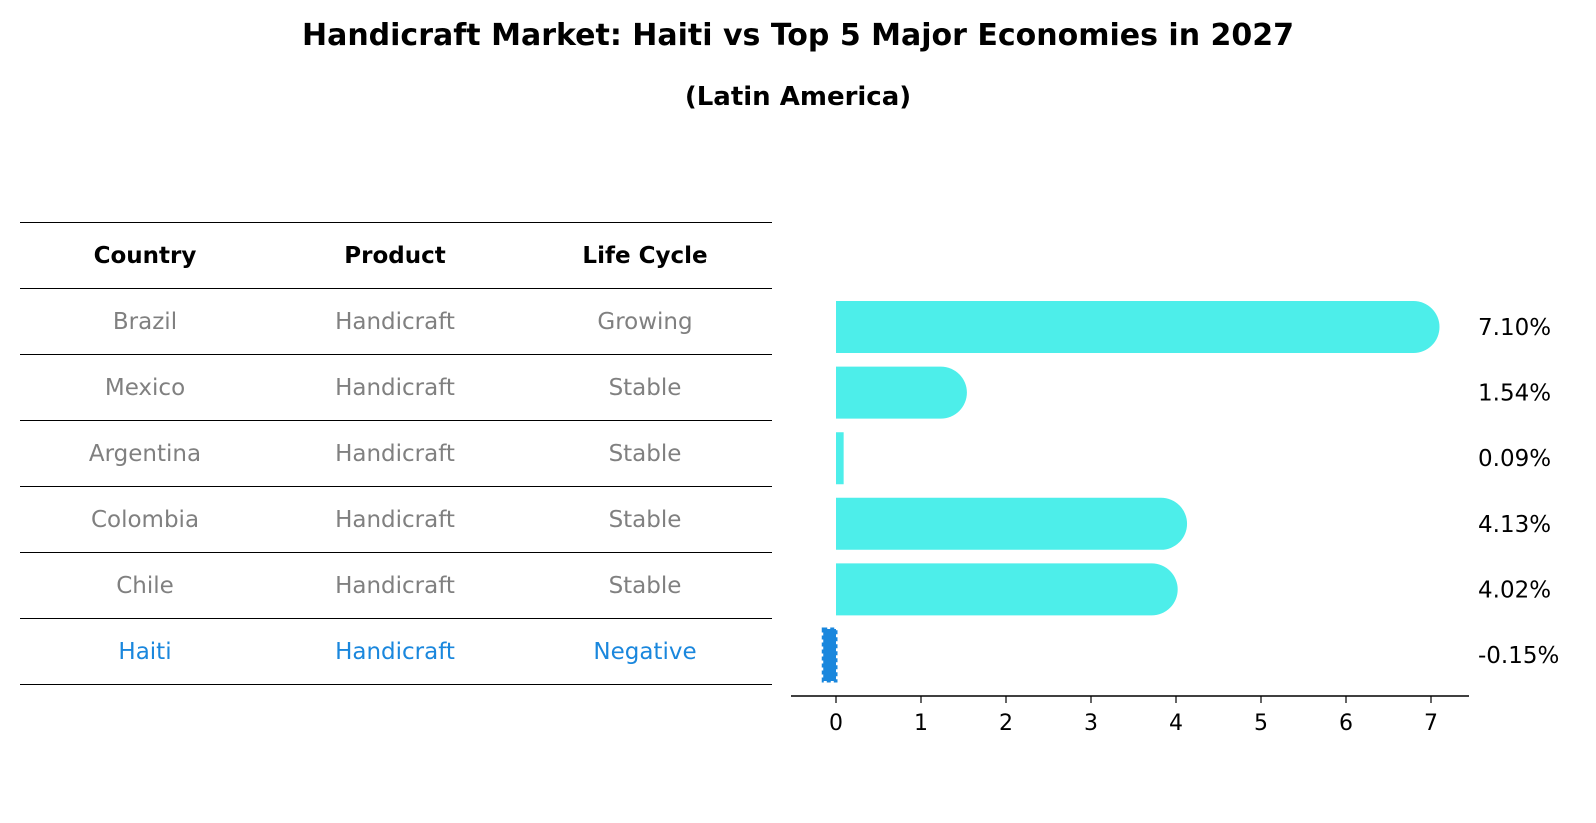  What do you see at coordinates (1518, 656) in the screenshot?
I see `value-label-haiti: -0.15%` at bounding box center [1518, 656].